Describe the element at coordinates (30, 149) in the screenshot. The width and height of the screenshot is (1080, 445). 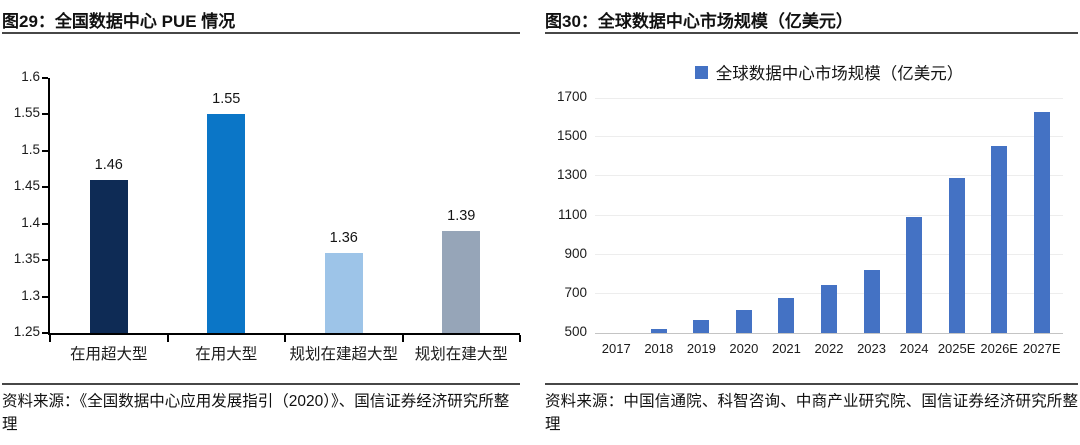
I see `y-axis-tick-label: 1.5` at that location.